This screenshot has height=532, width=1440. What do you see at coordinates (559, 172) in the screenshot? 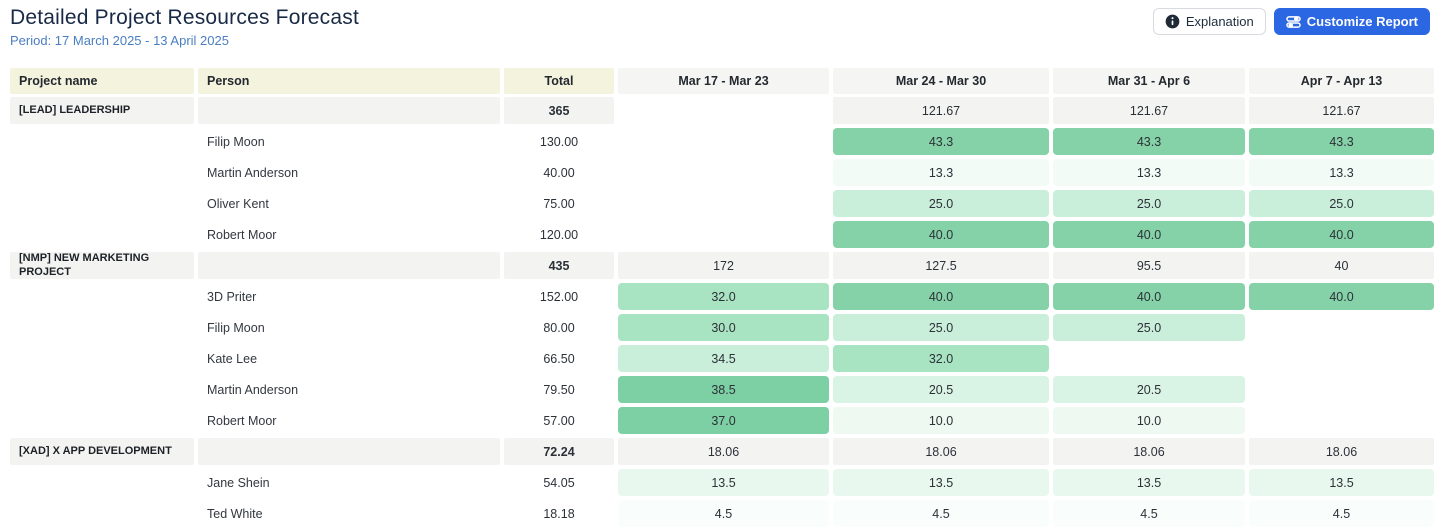
I see `total-cell: 40.00` at bounding box center [559, 172].